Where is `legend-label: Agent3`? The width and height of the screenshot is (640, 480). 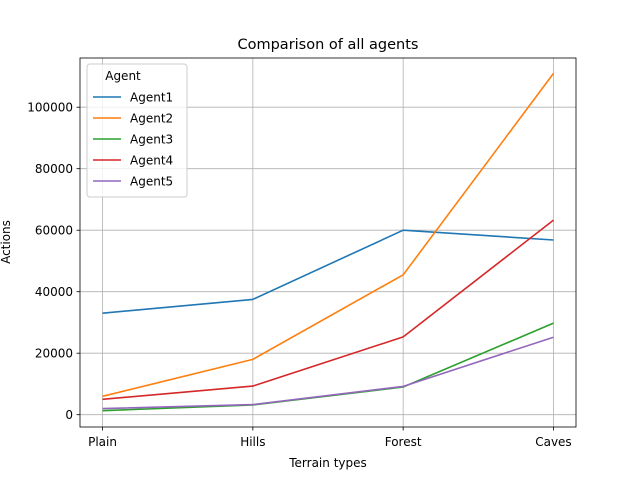 legend-label: Agent3 is located at coordinates (151, 140).